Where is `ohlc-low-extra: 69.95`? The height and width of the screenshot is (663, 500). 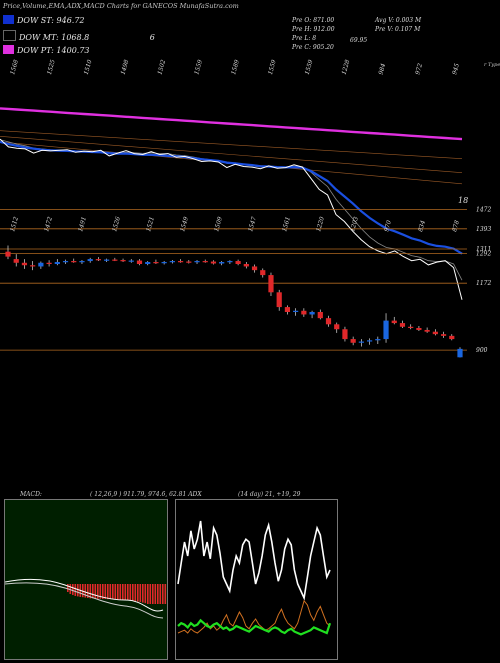 ohlc-low-extra: 69.95 is located at coordinates (359, 40).